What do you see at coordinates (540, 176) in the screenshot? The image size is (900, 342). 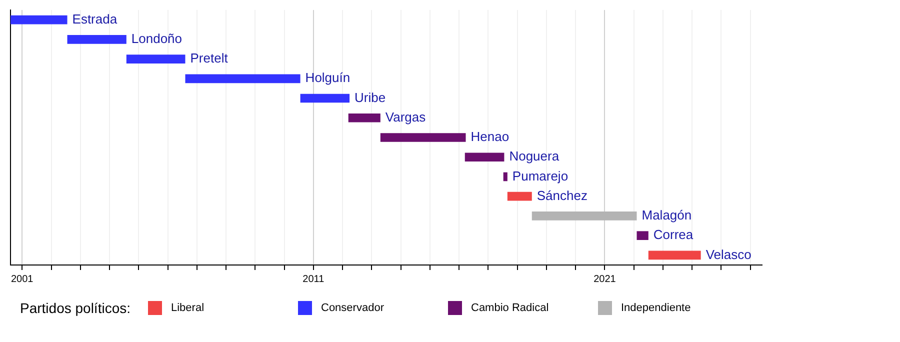 I see `y-tick-label: Pumarejo` at bounding box center [540, 176].